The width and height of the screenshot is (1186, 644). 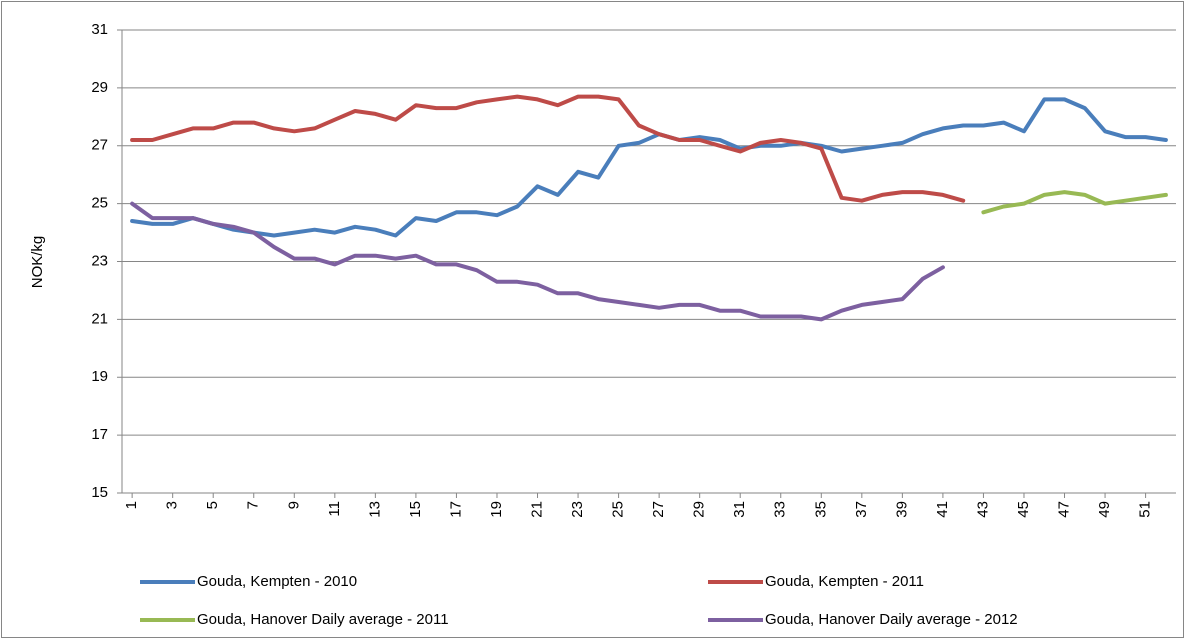 I want to click on x-tick-label: 3, so click(x=172, y=505).